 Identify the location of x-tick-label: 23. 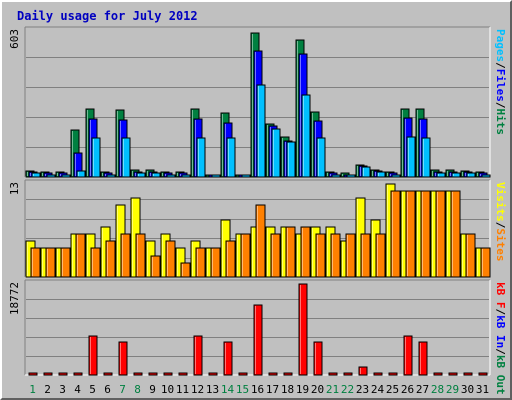
(362, 389).